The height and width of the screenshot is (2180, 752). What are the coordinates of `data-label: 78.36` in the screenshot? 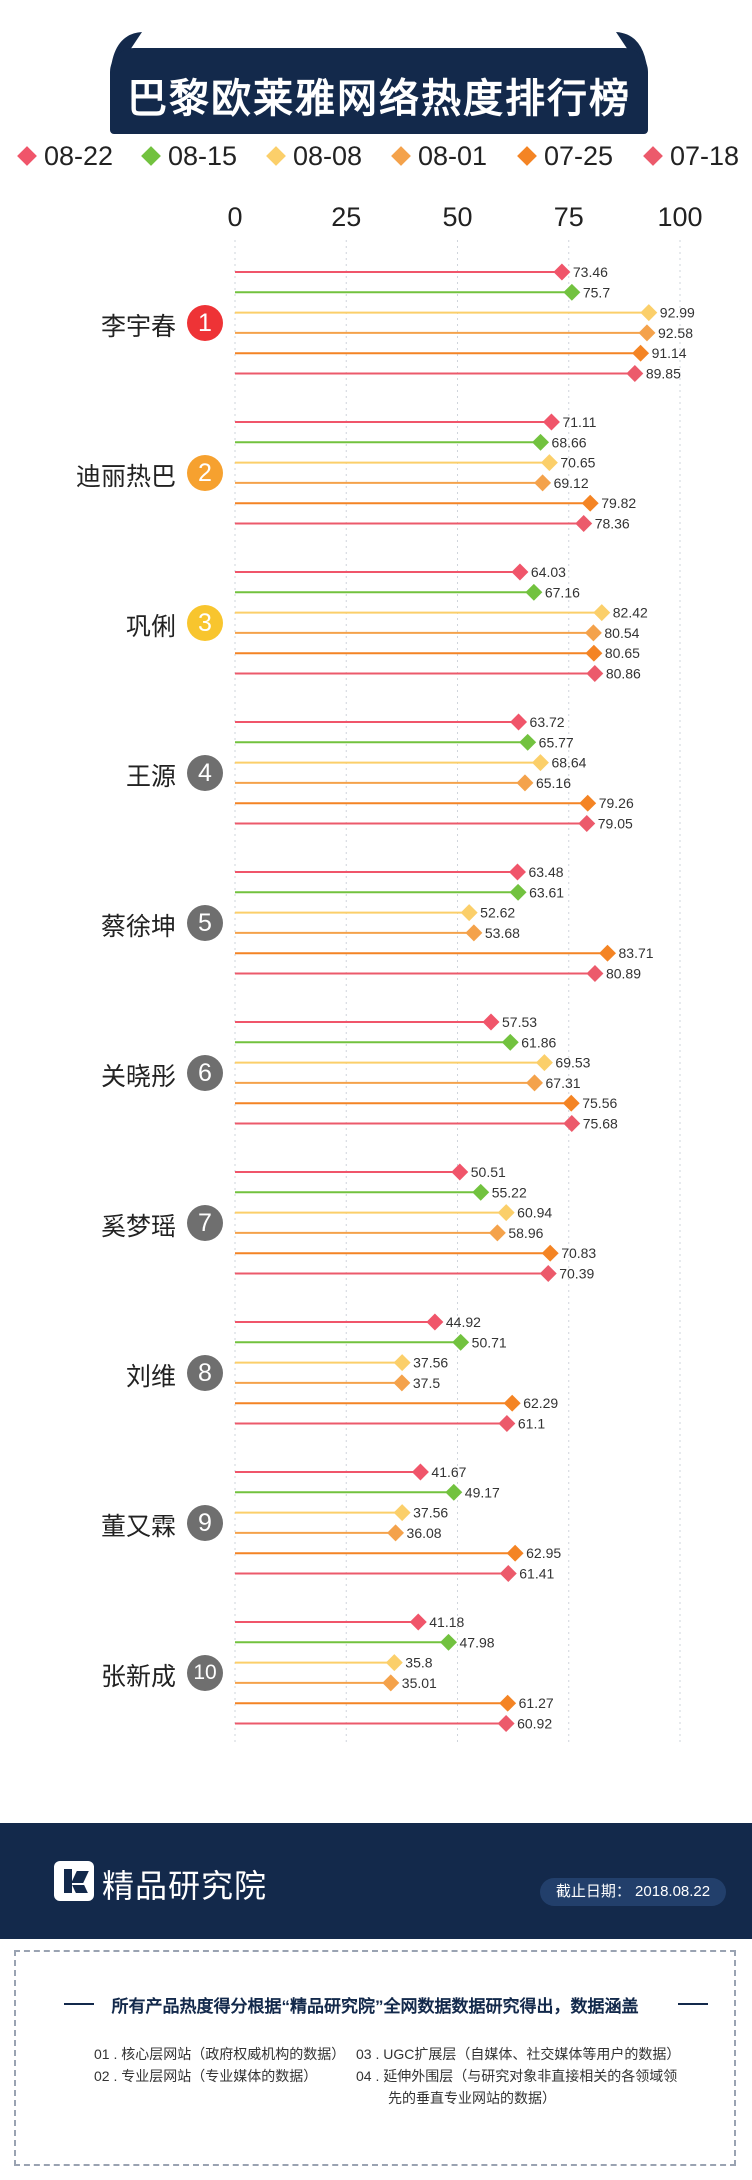 It's located at (612, 524).